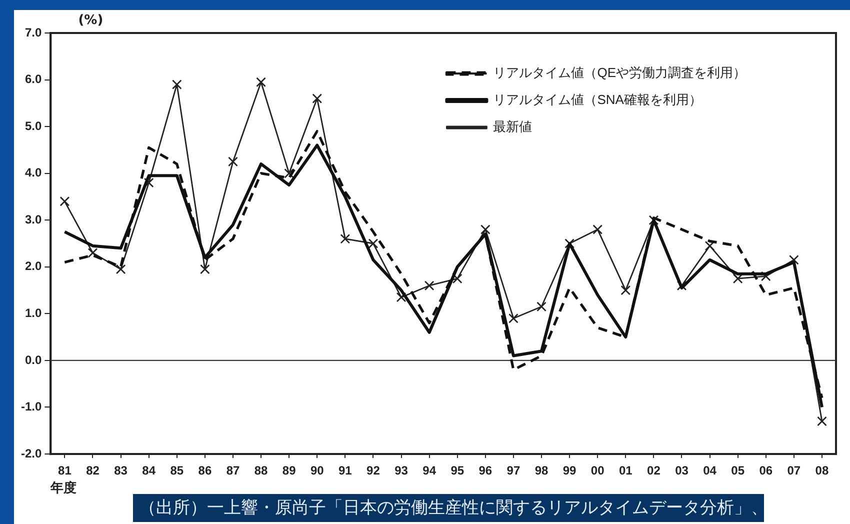 This screenshot has height=524, width=850. Describe the element at coordinates (373, 471) in the screenshot. I see `x-tick-label: 92` at that location.